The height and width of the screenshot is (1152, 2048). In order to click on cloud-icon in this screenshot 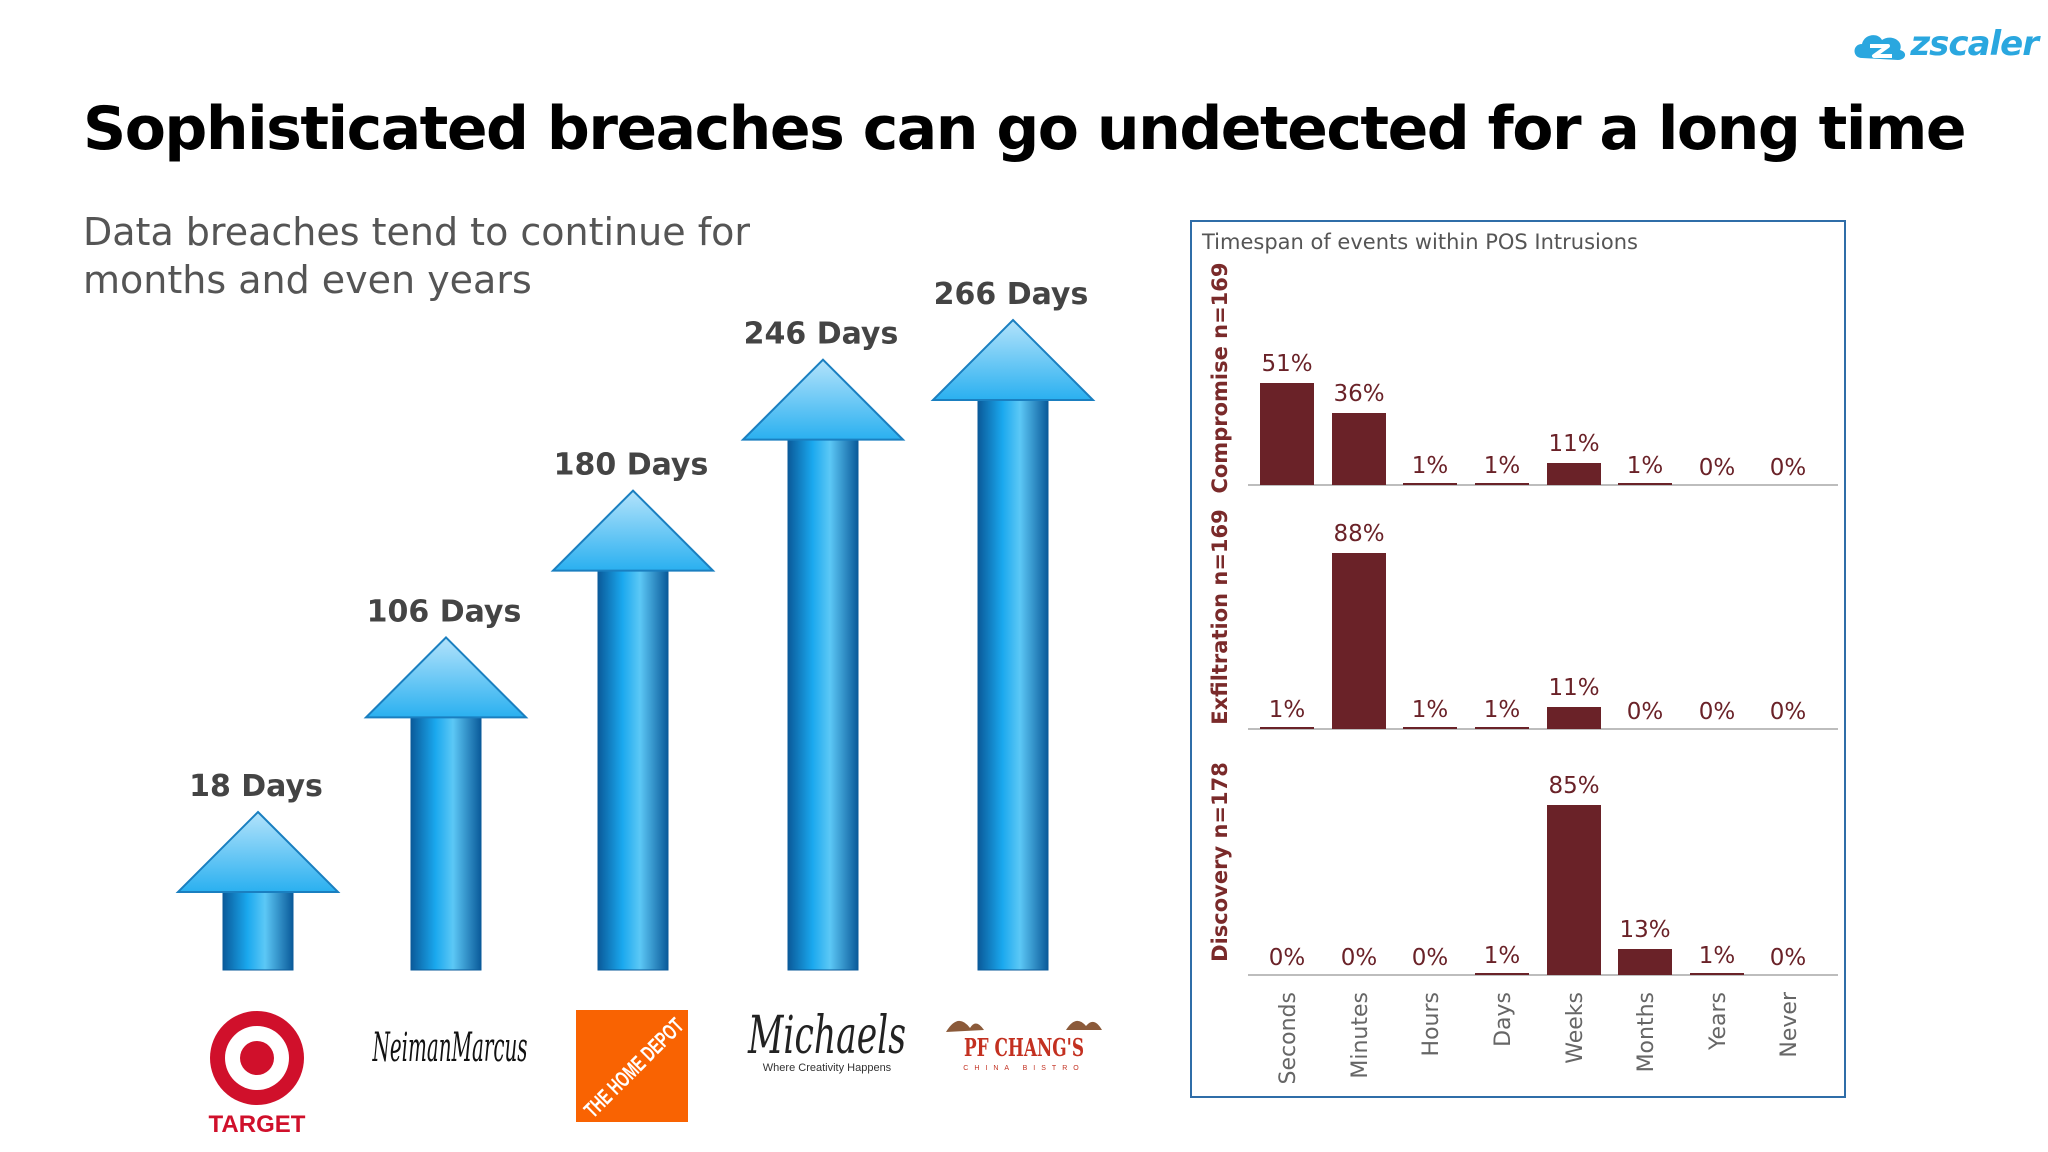, I will do `click(1880, 47)`.